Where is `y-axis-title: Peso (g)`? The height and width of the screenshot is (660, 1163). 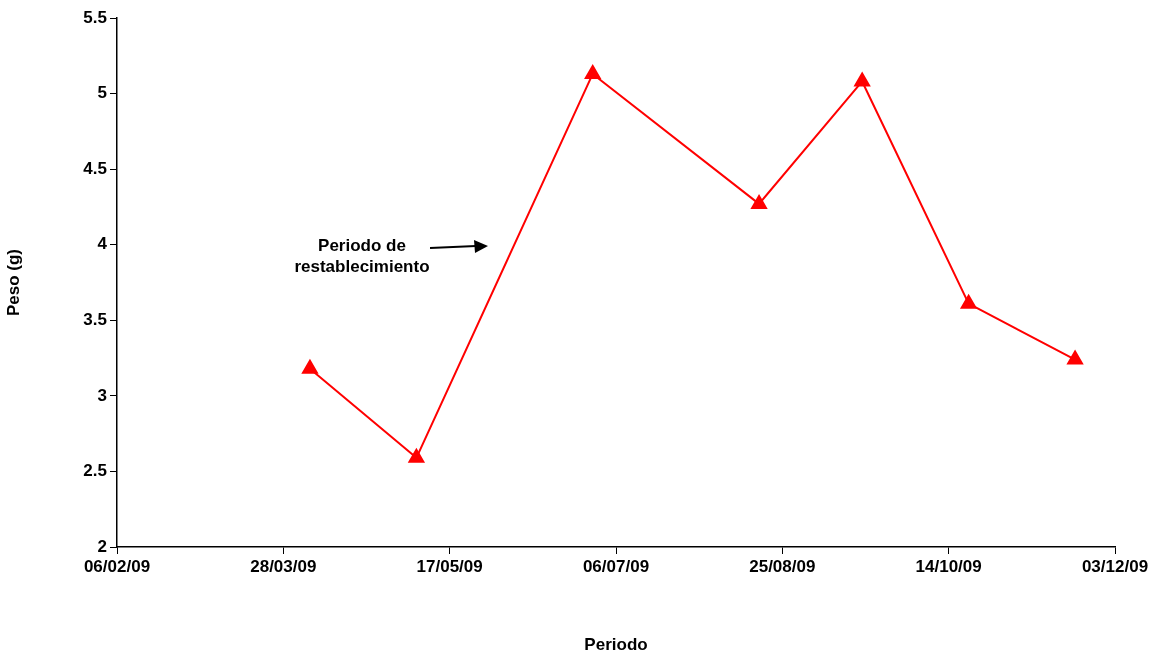
y-axis-title: Peso (g) is located at coordinates (13, 282).